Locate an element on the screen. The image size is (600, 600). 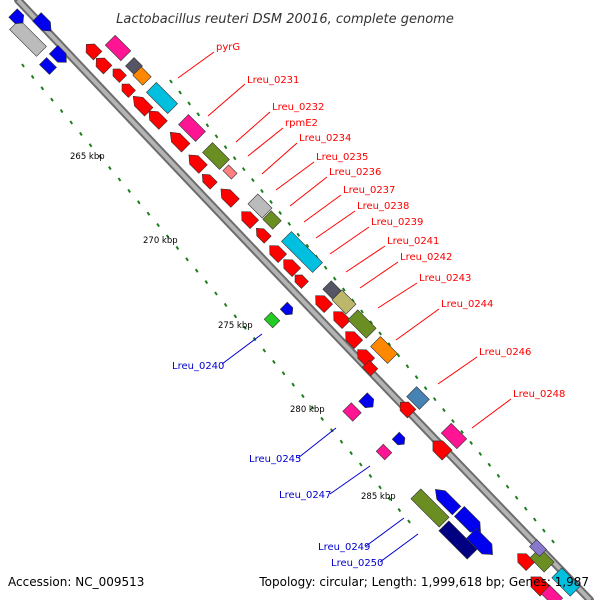
gene-label-lreu-0241: Lreu_0241 is located at coordinates (413, 241).